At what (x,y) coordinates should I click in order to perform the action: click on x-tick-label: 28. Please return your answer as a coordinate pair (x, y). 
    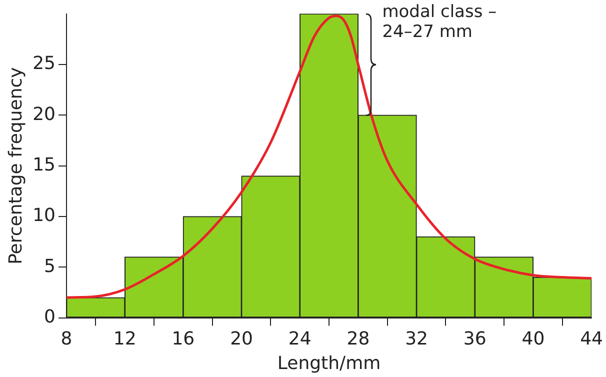
    Looking at the image, I should click on (358, 339).